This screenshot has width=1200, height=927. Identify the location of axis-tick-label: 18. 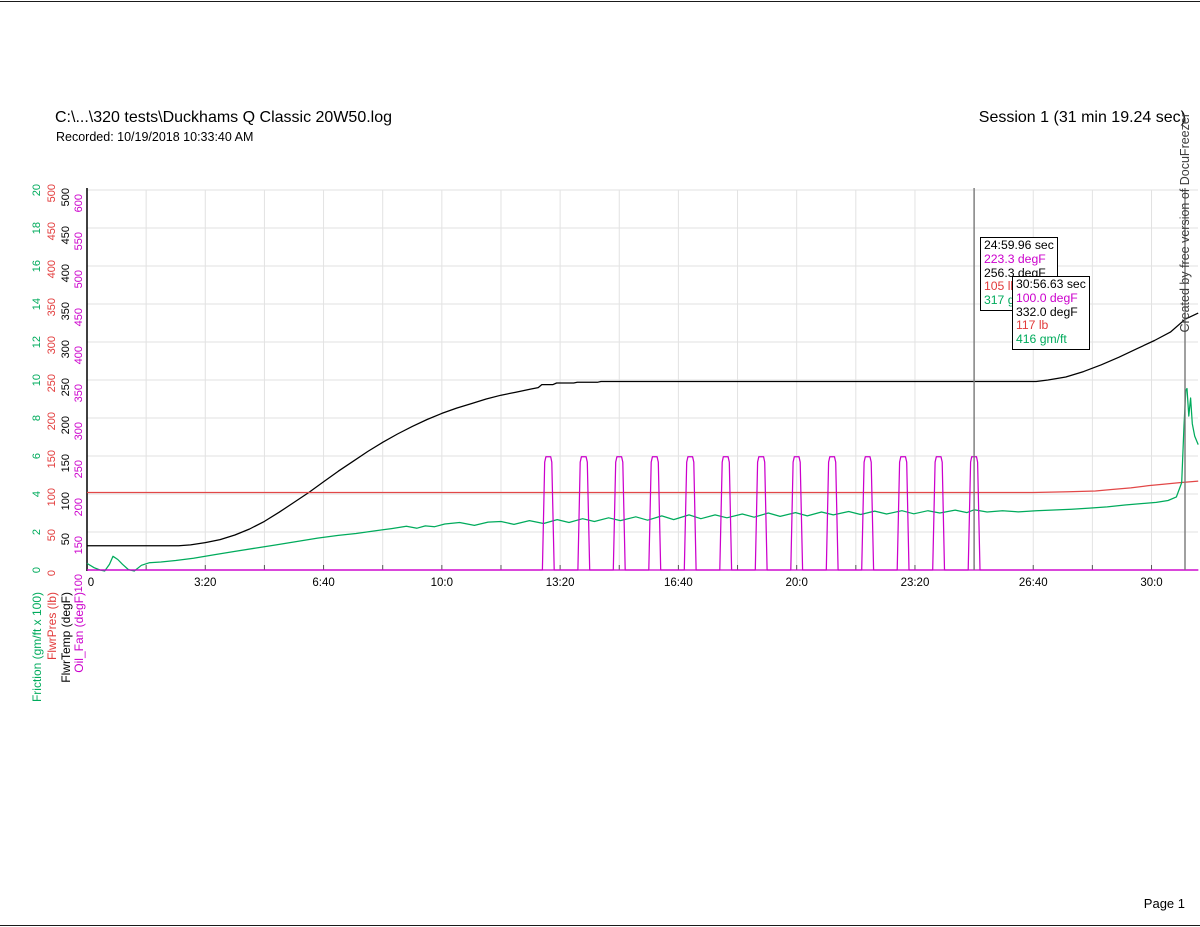
(36, 228).